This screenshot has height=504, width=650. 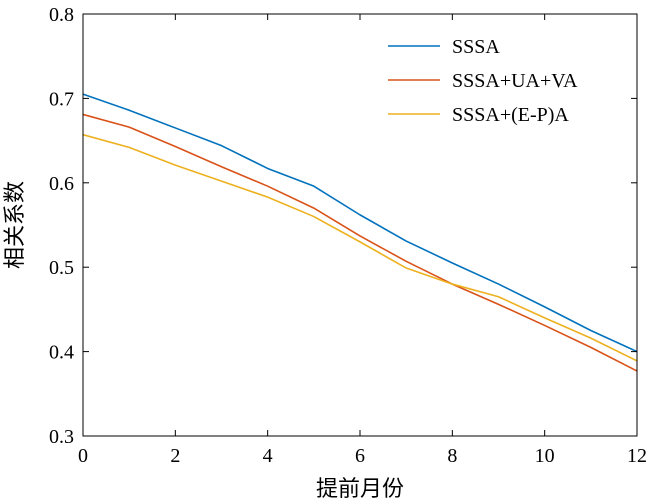 What do you see at coordinates (83, 456) in the screenshot?
I see `x-tick-label: 0` at bounding box center [83, 456].